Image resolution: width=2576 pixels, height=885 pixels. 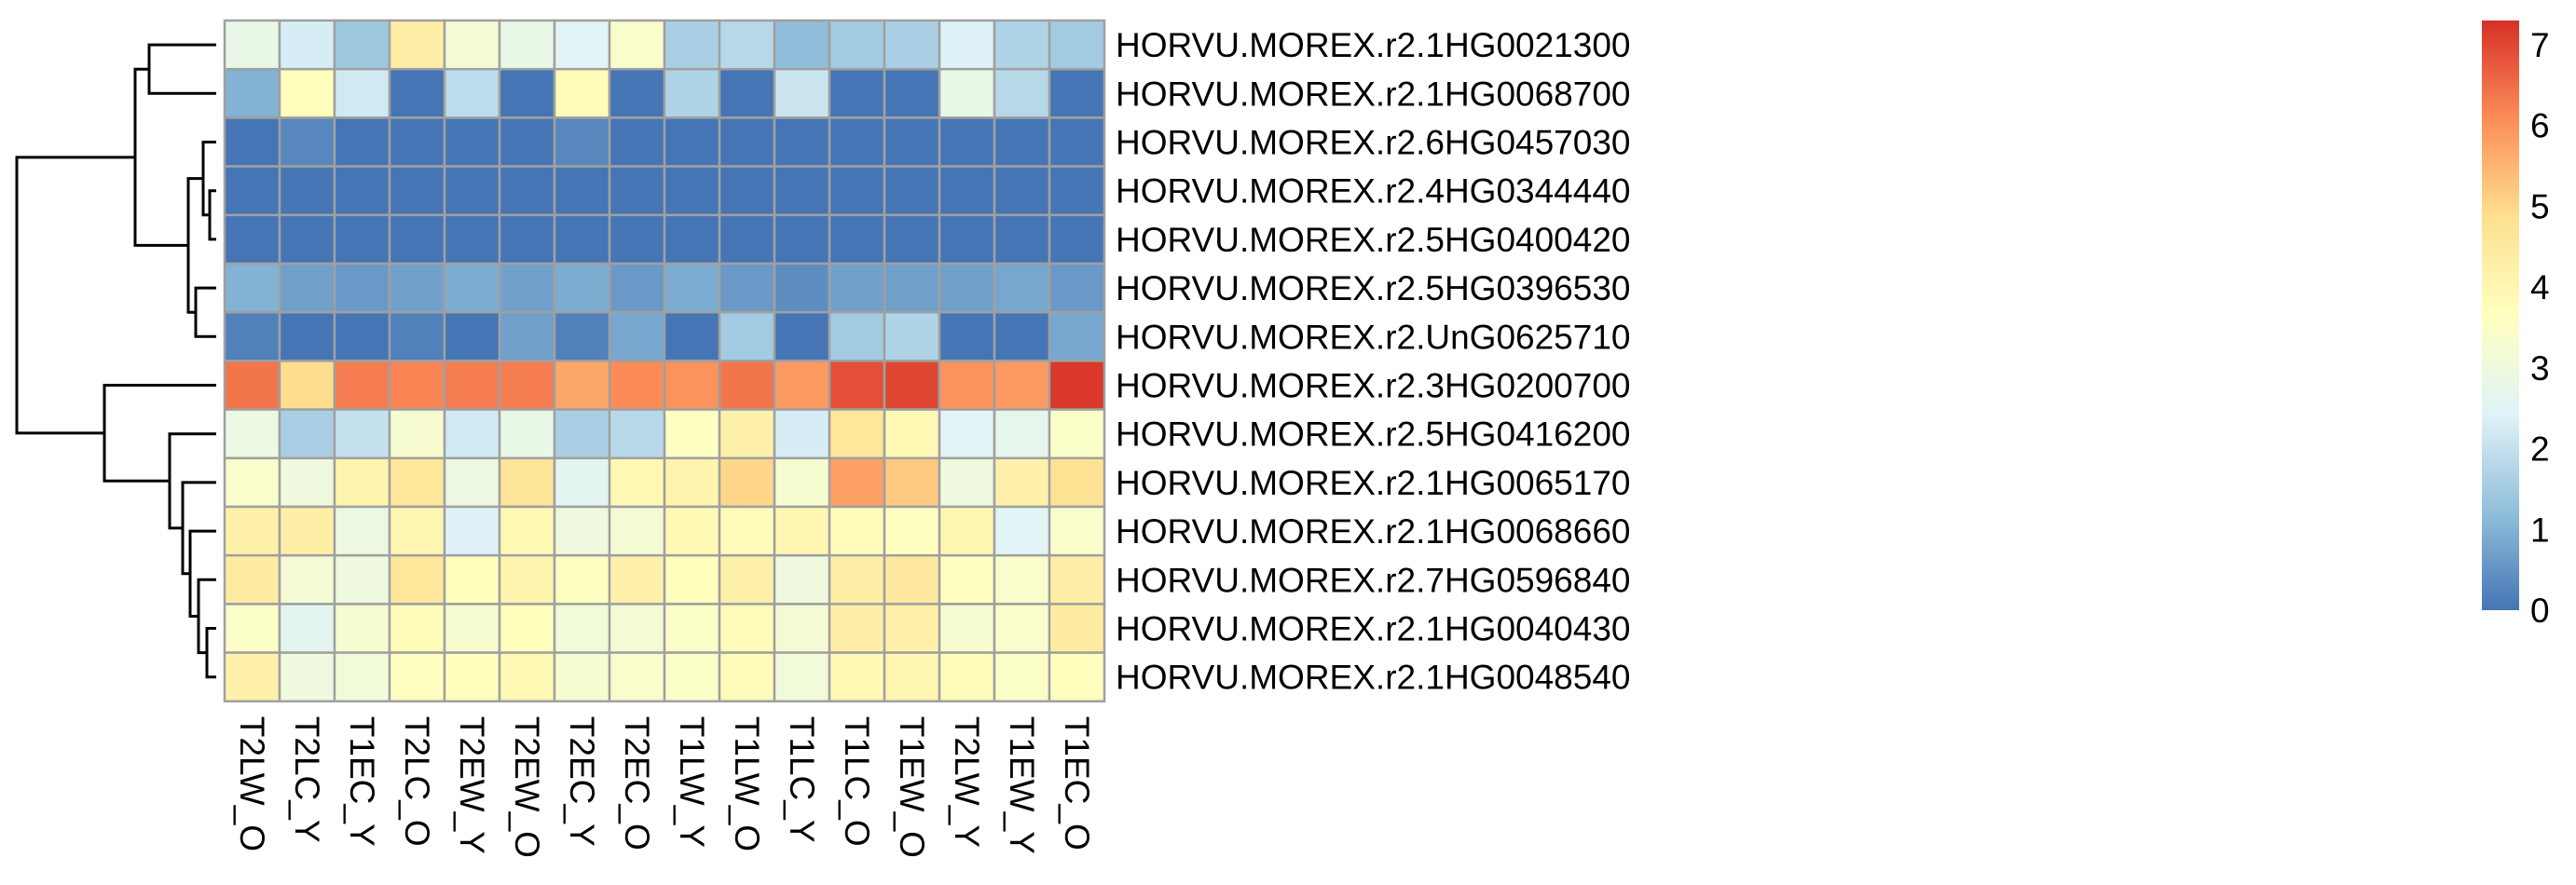 I want to click on row-dendrogram, so click(x=115, y=361).